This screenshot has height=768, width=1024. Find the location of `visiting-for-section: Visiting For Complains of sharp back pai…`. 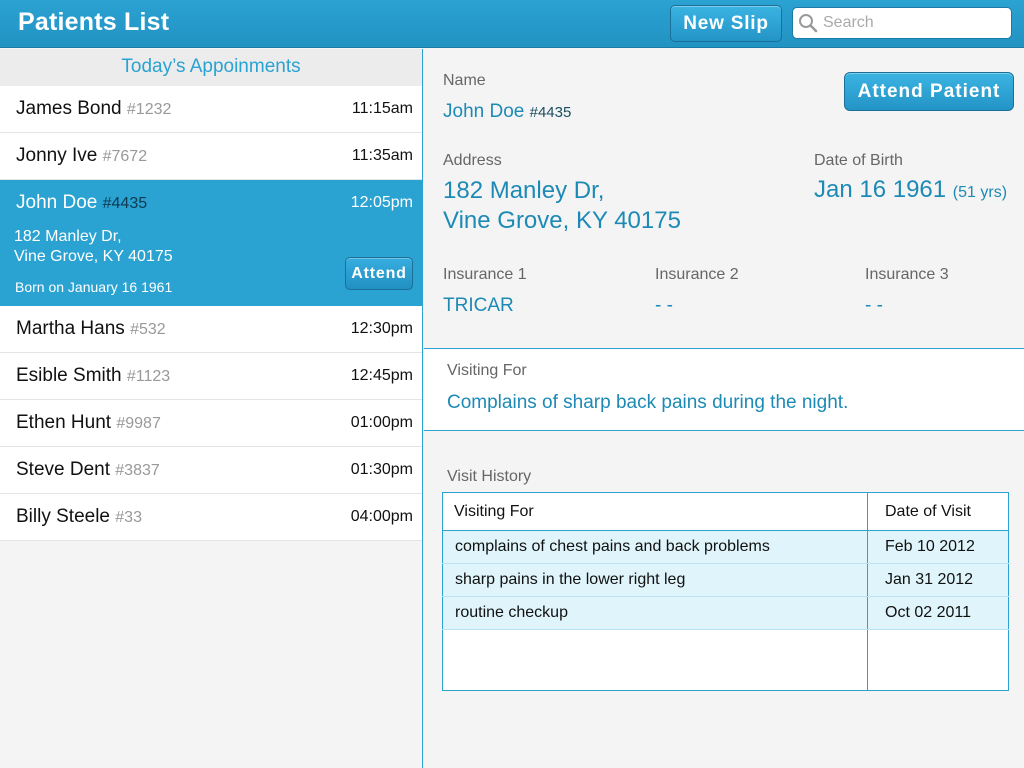

visiting-for-section: Visiting For Complains of sharp back pai… is located at coordinates (724, 389).